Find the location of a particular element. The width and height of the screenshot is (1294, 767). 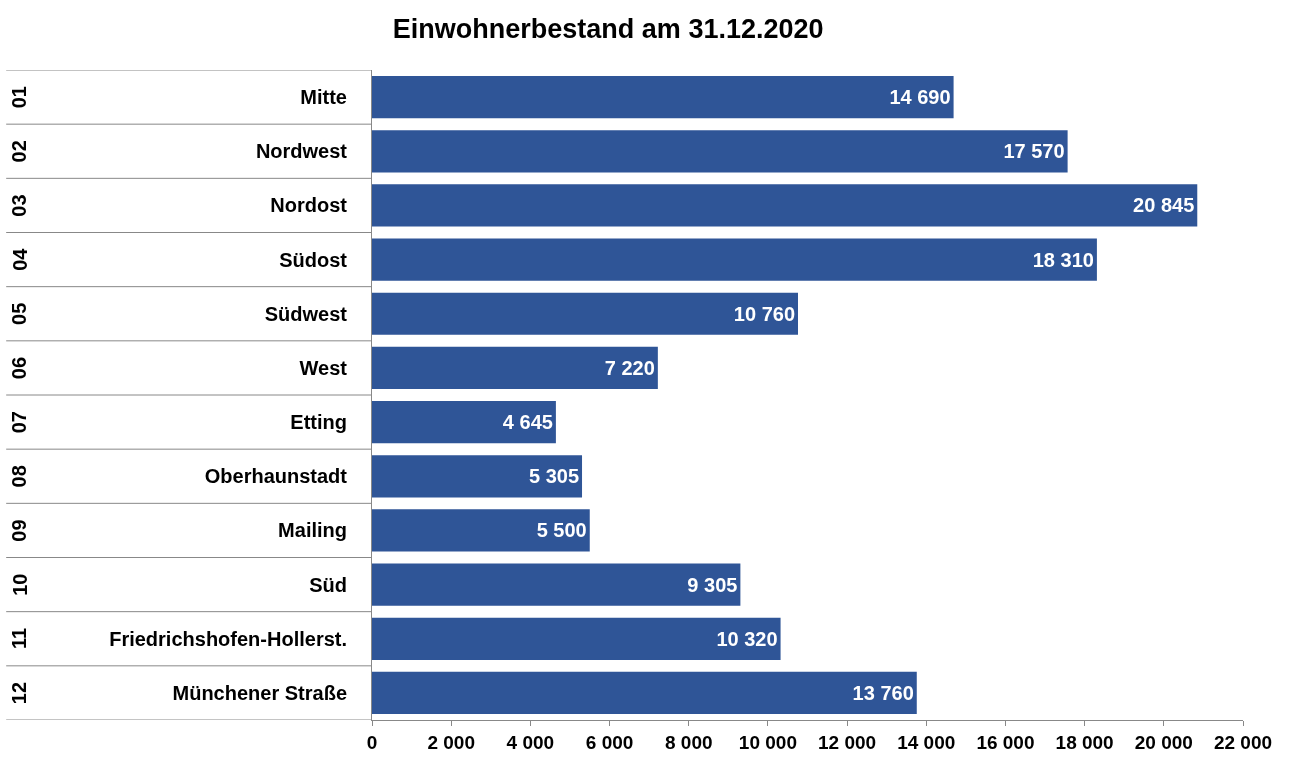

text: 09 is located at coordinates (18, 530).